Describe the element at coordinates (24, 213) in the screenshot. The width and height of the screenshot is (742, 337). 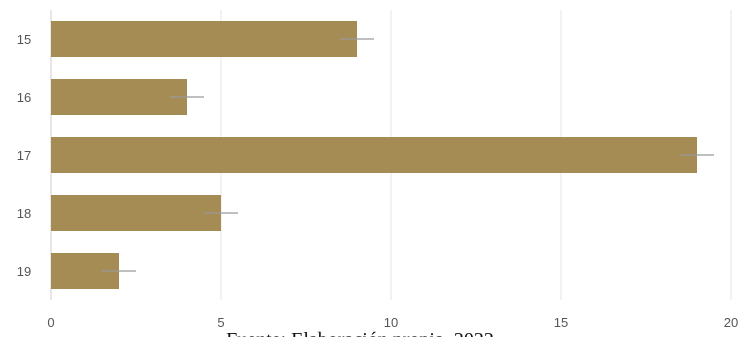
I see `y-tick-label: 18` at that location.